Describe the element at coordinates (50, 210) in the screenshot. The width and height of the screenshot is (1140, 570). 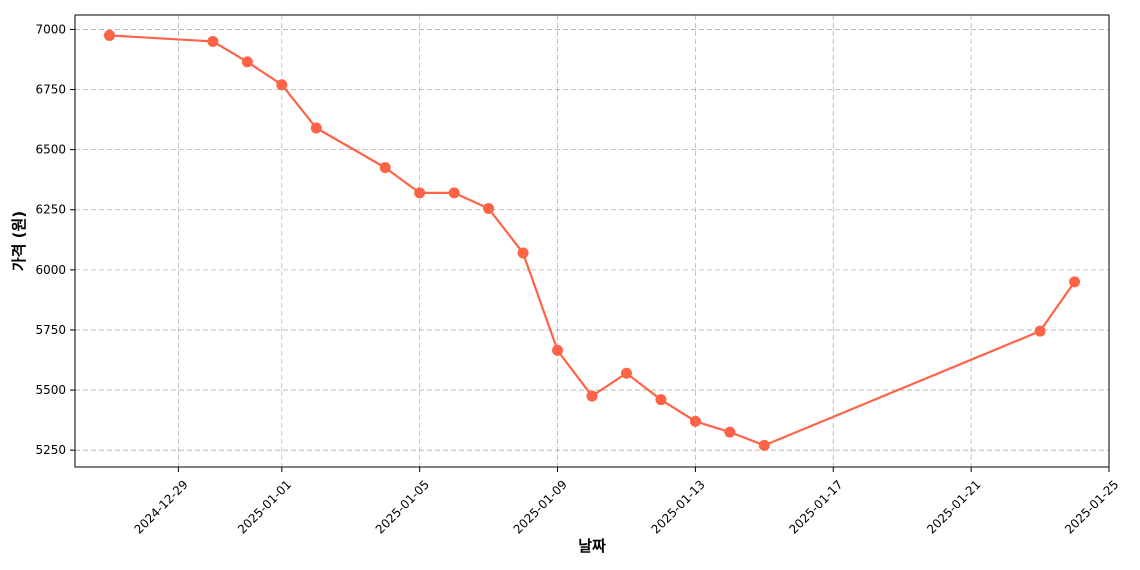
I see `y-tick-label: 6250` at that location.